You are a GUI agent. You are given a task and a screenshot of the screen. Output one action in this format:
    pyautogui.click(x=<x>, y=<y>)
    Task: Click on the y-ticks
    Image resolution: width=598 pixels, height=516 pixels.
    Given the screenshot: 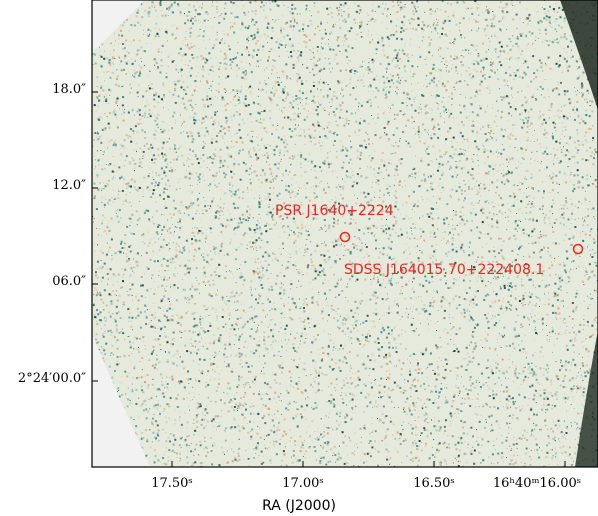 What is the action you would take?
    pyautogui.click(x=95, y=236)
    